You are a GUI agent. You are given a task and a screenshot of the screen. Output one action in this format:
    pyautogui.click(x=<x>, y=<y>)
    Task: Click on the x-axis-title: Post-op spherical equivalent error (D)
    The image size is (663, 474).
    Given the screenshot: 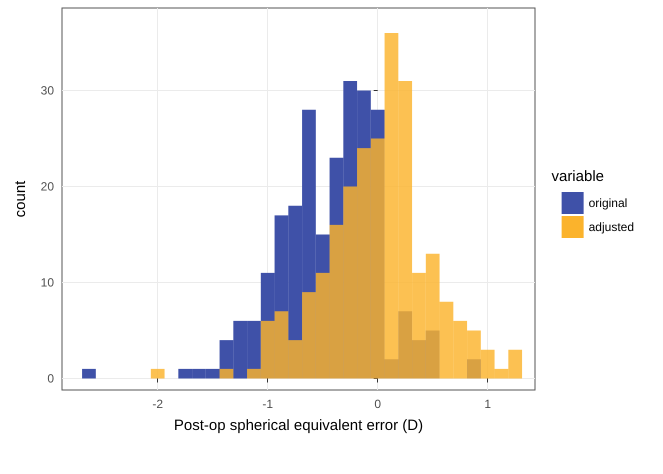 What is the action you would take?
    pyautogui.click(x=299, y=425)
    